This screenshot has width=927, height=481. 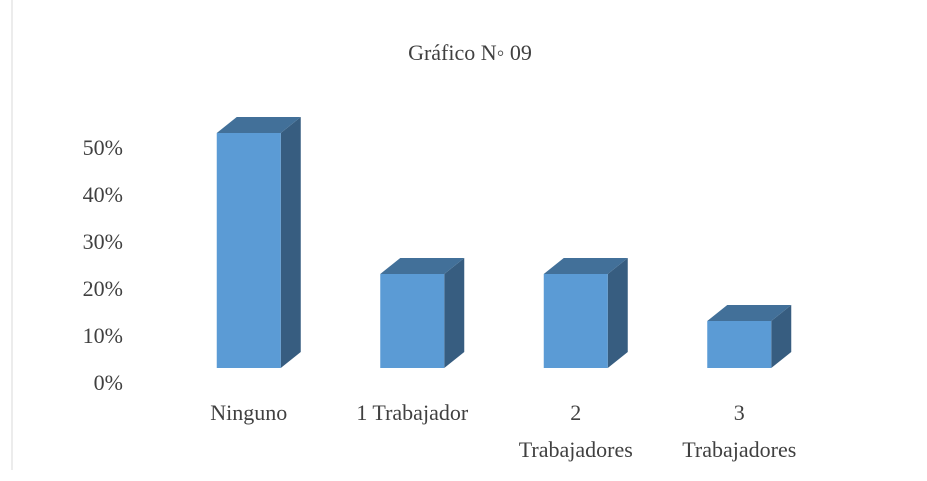 What do you see at coordinates (103, 147) in the screenshot?
I see `y-tick-label: 50%` at bounding box center [103, 147].